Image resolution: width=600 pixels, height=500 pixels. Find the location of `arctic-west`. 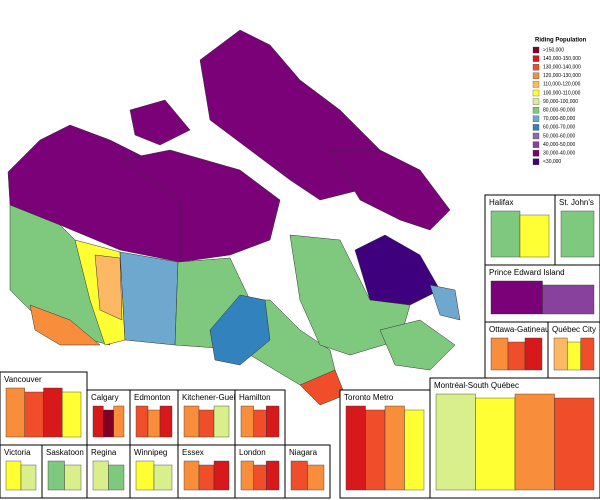

arctic-west is located at coordinates (160, 122).